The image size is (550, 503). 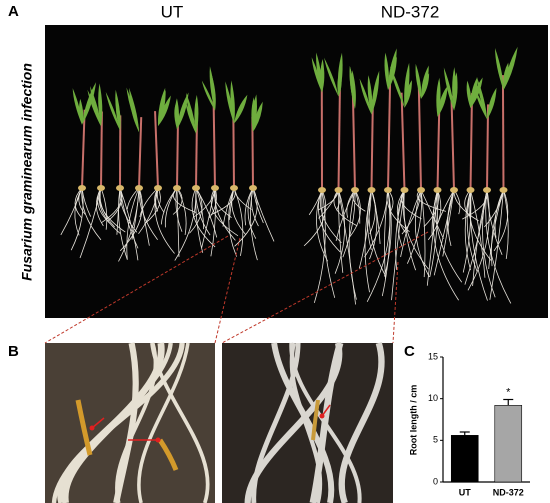 What do you see at coordinates (13, 11) in the screenshot?
I see `panel-label: A` at bounding box center [13, 11].